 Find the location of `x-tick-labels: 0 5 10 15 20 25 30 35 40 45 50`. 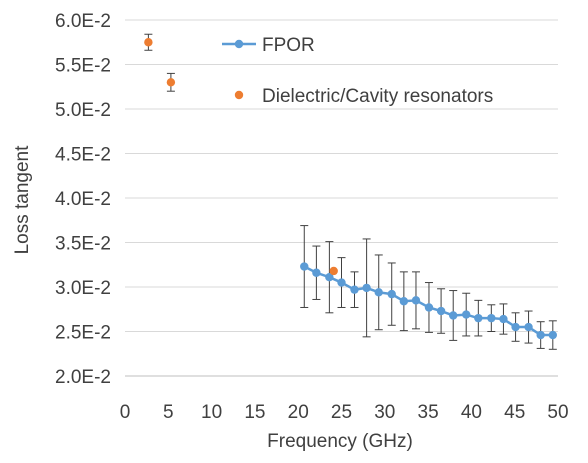

x-tick-labels: 0 5 10 15 20 25 30 35 40 45 50 is located at coordinates (344, 412).